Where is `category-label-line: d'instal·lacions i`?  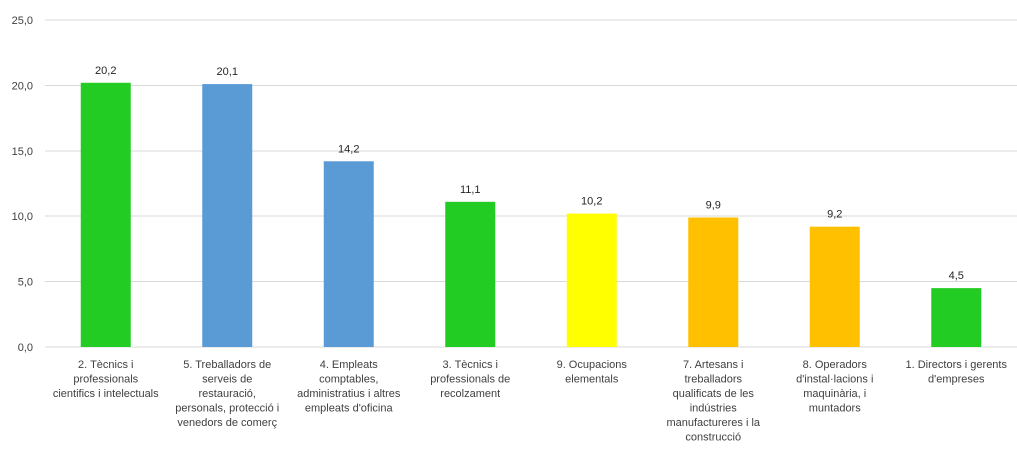 category-label-line: d'instal·lacions i is located at coordinates (834, 380).